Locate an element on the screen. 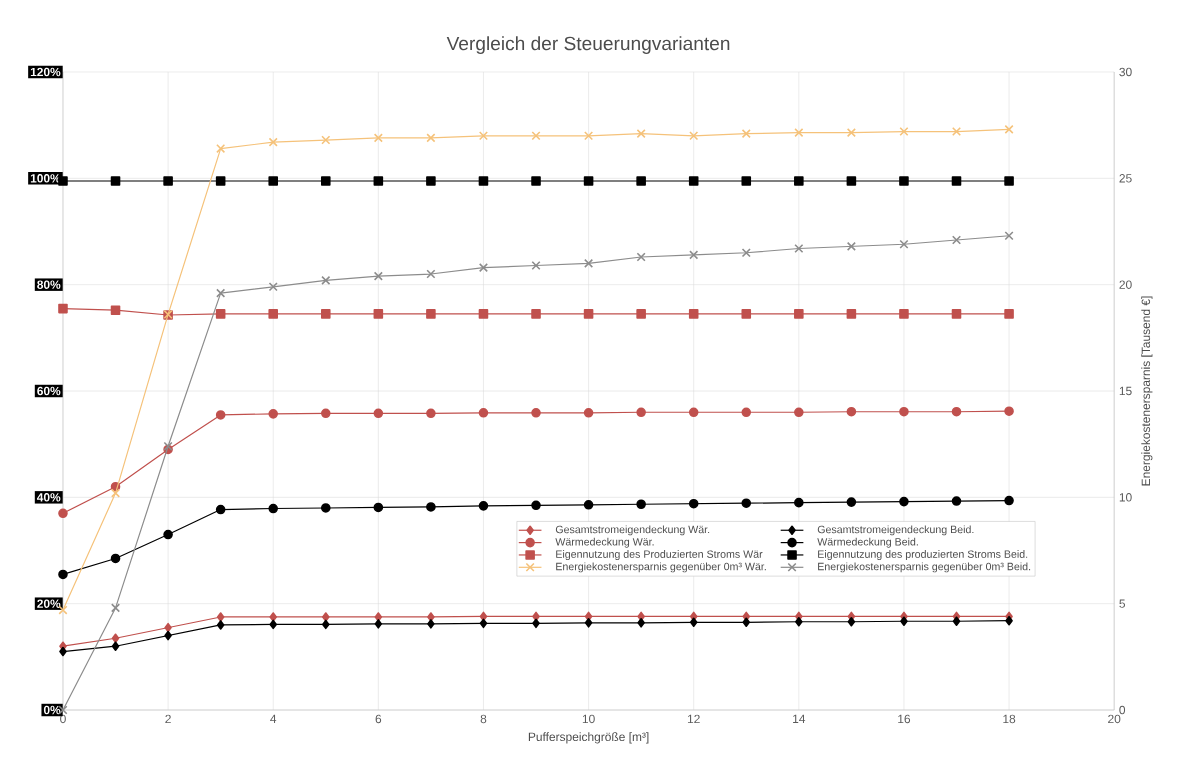  y2-tick-label: 0 is located at coordinates (1122, 710).